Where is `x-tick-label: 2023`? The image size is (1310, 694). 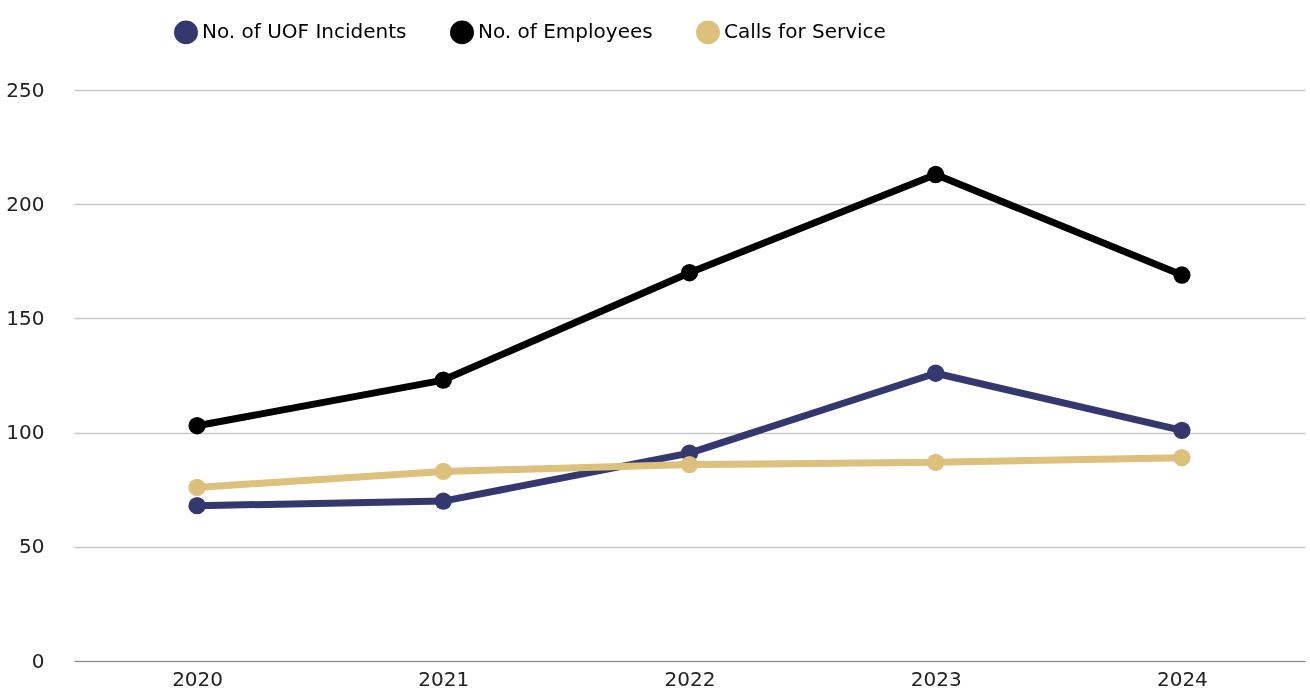
x-tick-label: 2023 is located at coordinates (936, 678).